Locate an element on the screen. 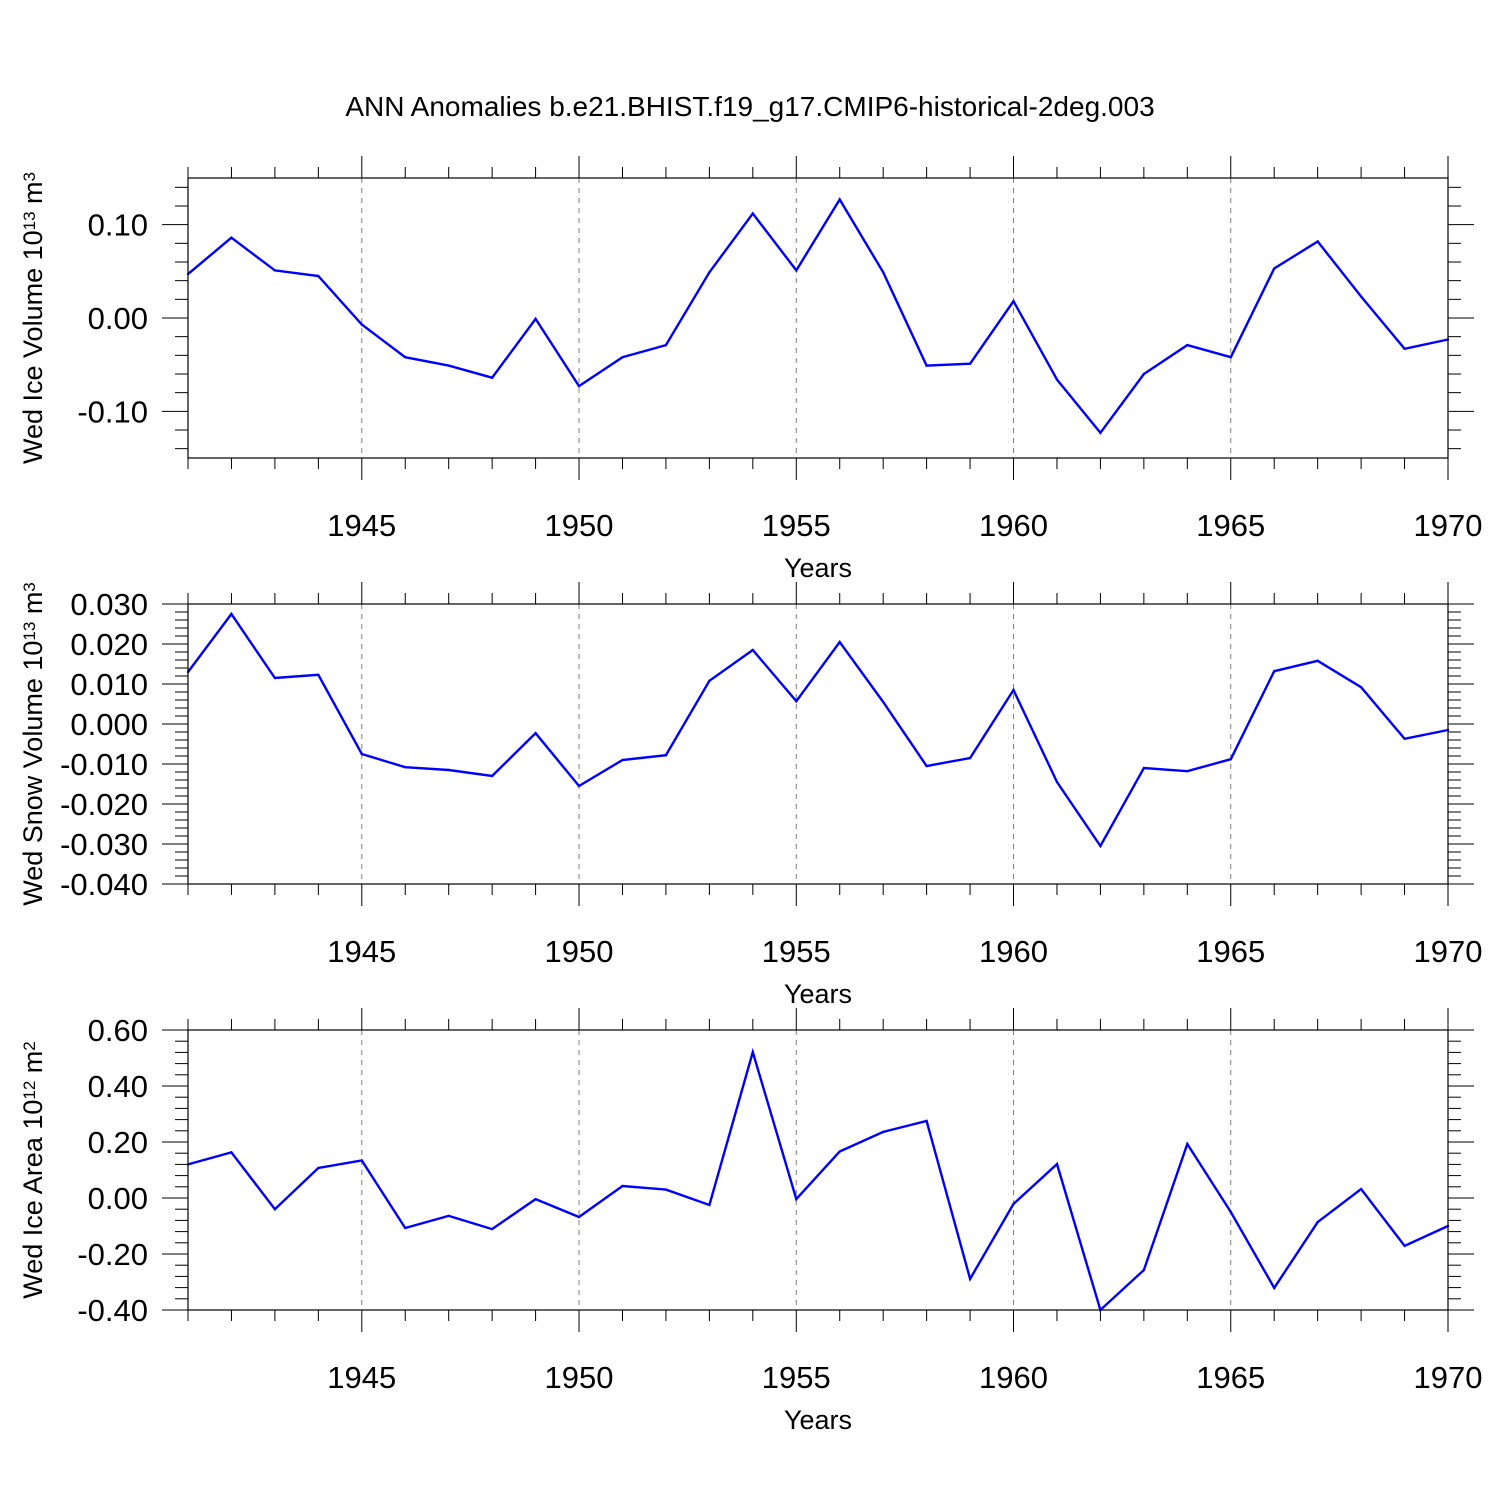 The width and height of the screenshot is (1500, 1500). y-axis-label: Wed Ice Volume 1013 m3 is located at coordinates (33, 318).